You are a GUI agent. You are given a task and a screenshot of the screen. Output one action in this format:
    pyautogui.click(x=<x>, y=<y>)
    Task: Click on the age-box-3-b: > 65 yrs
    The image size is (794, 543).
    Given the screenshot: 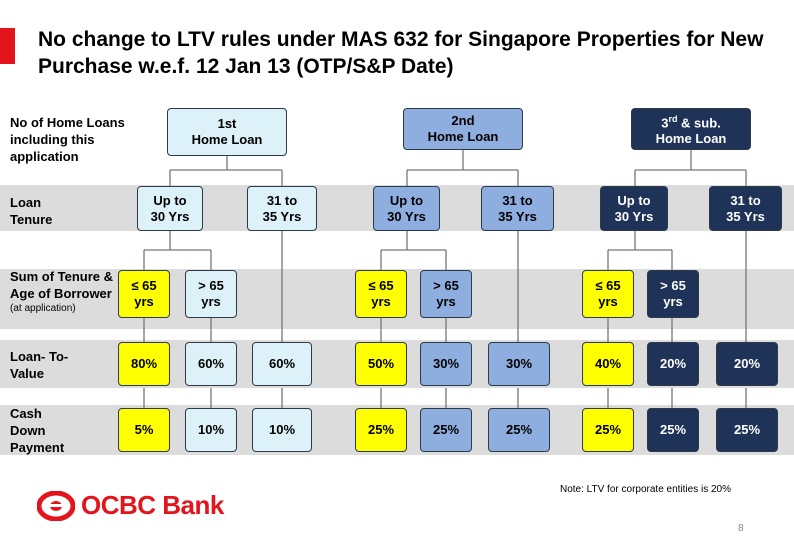 What is the action you would take?
    pyautogui.click(x=673, y=294)
    